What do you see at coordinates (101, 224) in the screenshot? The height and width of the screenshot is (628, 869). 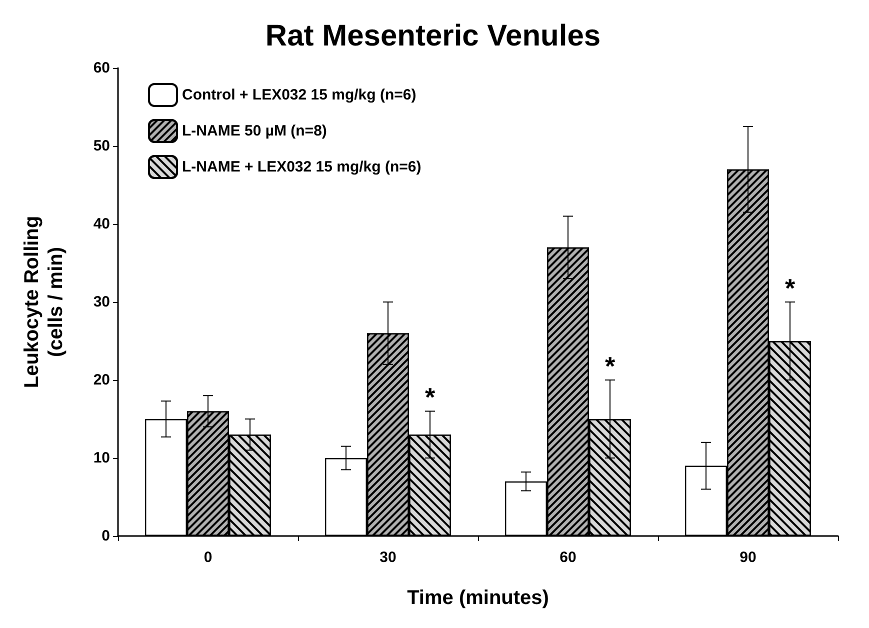 I see `y-tick-label: 40` at bounding box center [101, 224].